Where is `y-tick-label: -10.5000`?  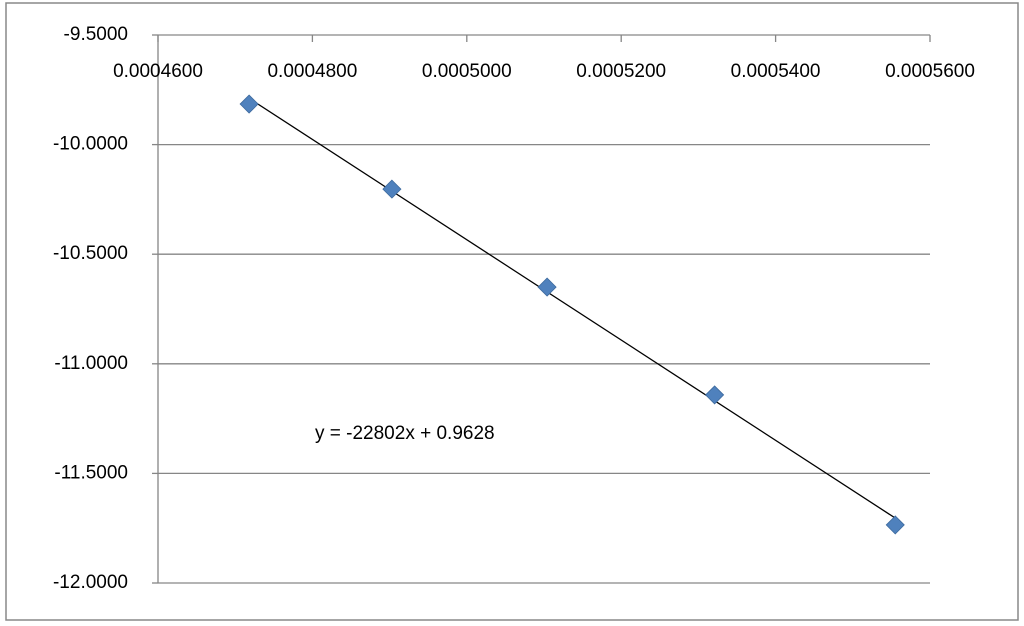
y-tick-label: -10.5000 is located at coordinates (90, 253).